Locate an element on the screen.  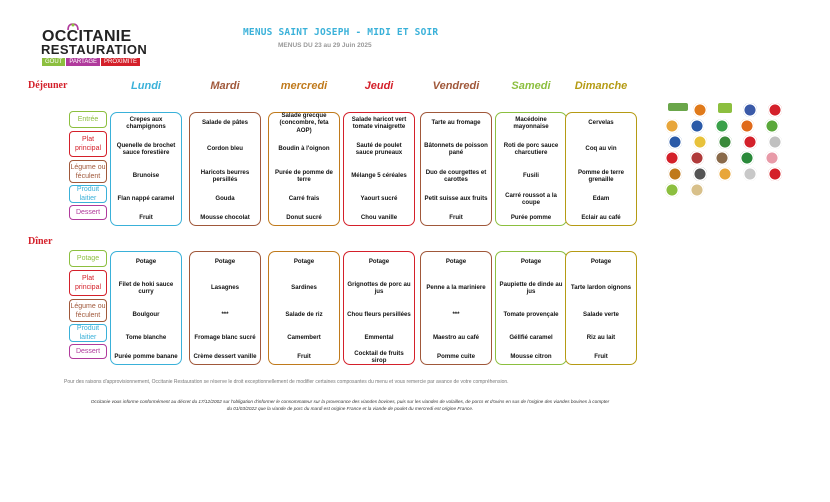
page-title: MENUS SAINT JOSEPH - MIDI ET SOIR is located at coordinates (341, 32).